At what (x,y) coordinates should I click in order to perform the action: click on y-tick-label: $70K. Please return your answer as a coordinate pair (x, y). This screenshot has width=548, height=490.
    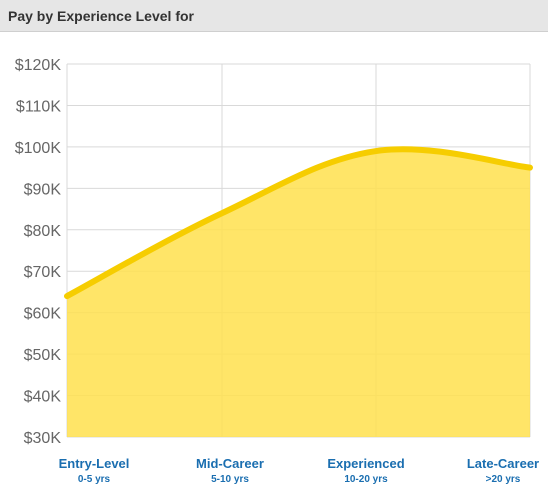
    Looking at the image, I should click on (43, 272).